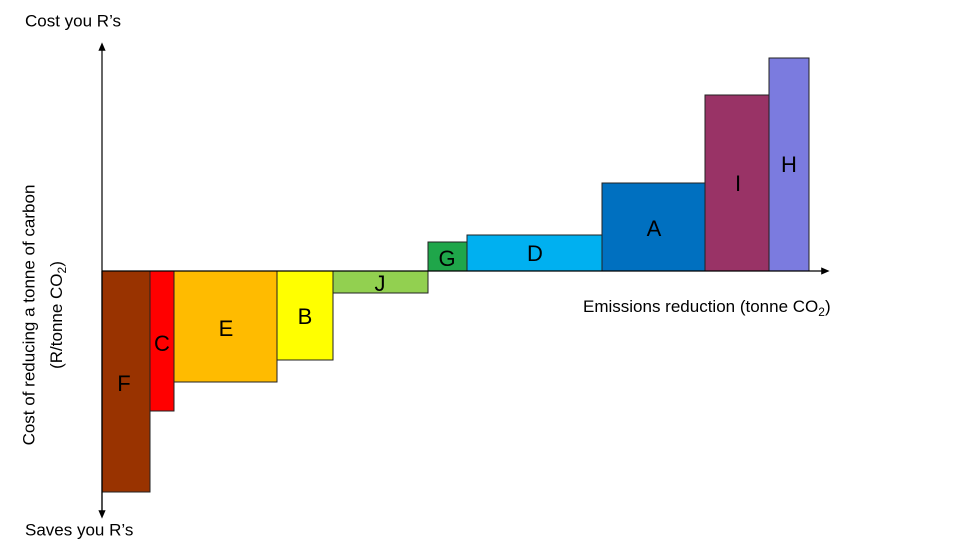  Describe the element at coordinates (446, 258) in the screenshot. I see `bar-label: G` at that location.